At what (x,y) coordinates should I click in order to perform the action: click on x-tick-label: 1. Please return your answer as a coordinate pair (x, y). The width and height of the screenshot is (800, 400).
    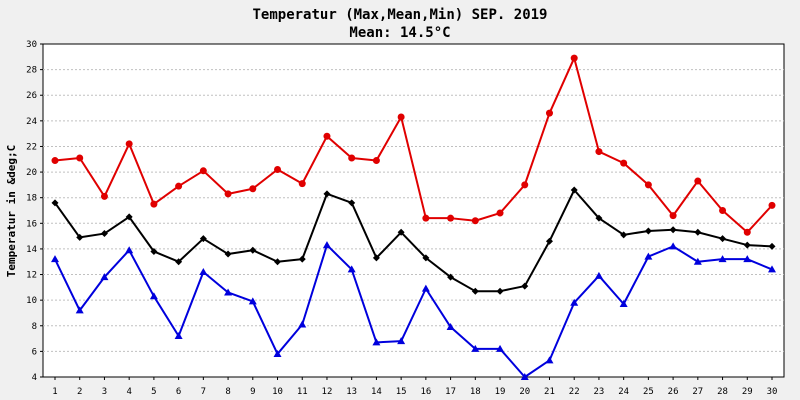
    Looking at the image, I should click on (54, 392).